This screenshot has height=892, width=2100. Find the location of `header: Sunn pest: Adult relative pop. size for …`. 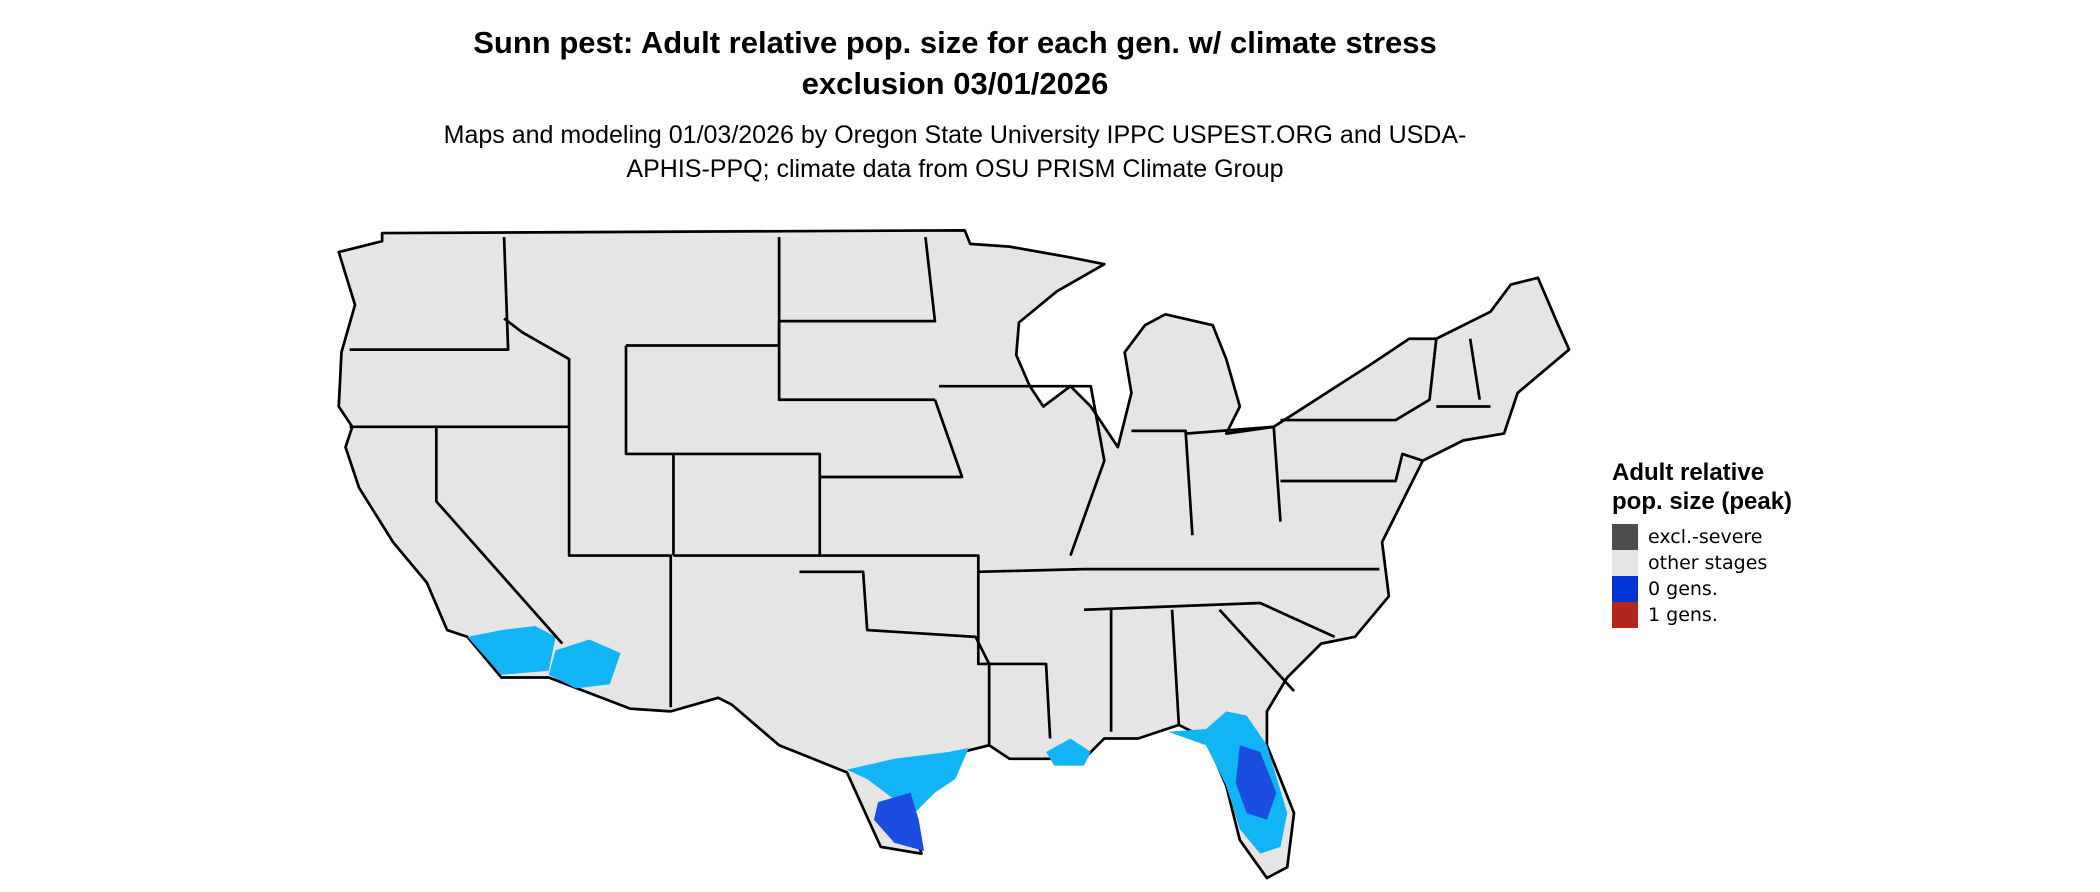

header: Sunn pest: Adult relative pop. size for … is located at coordinates (955, 104).